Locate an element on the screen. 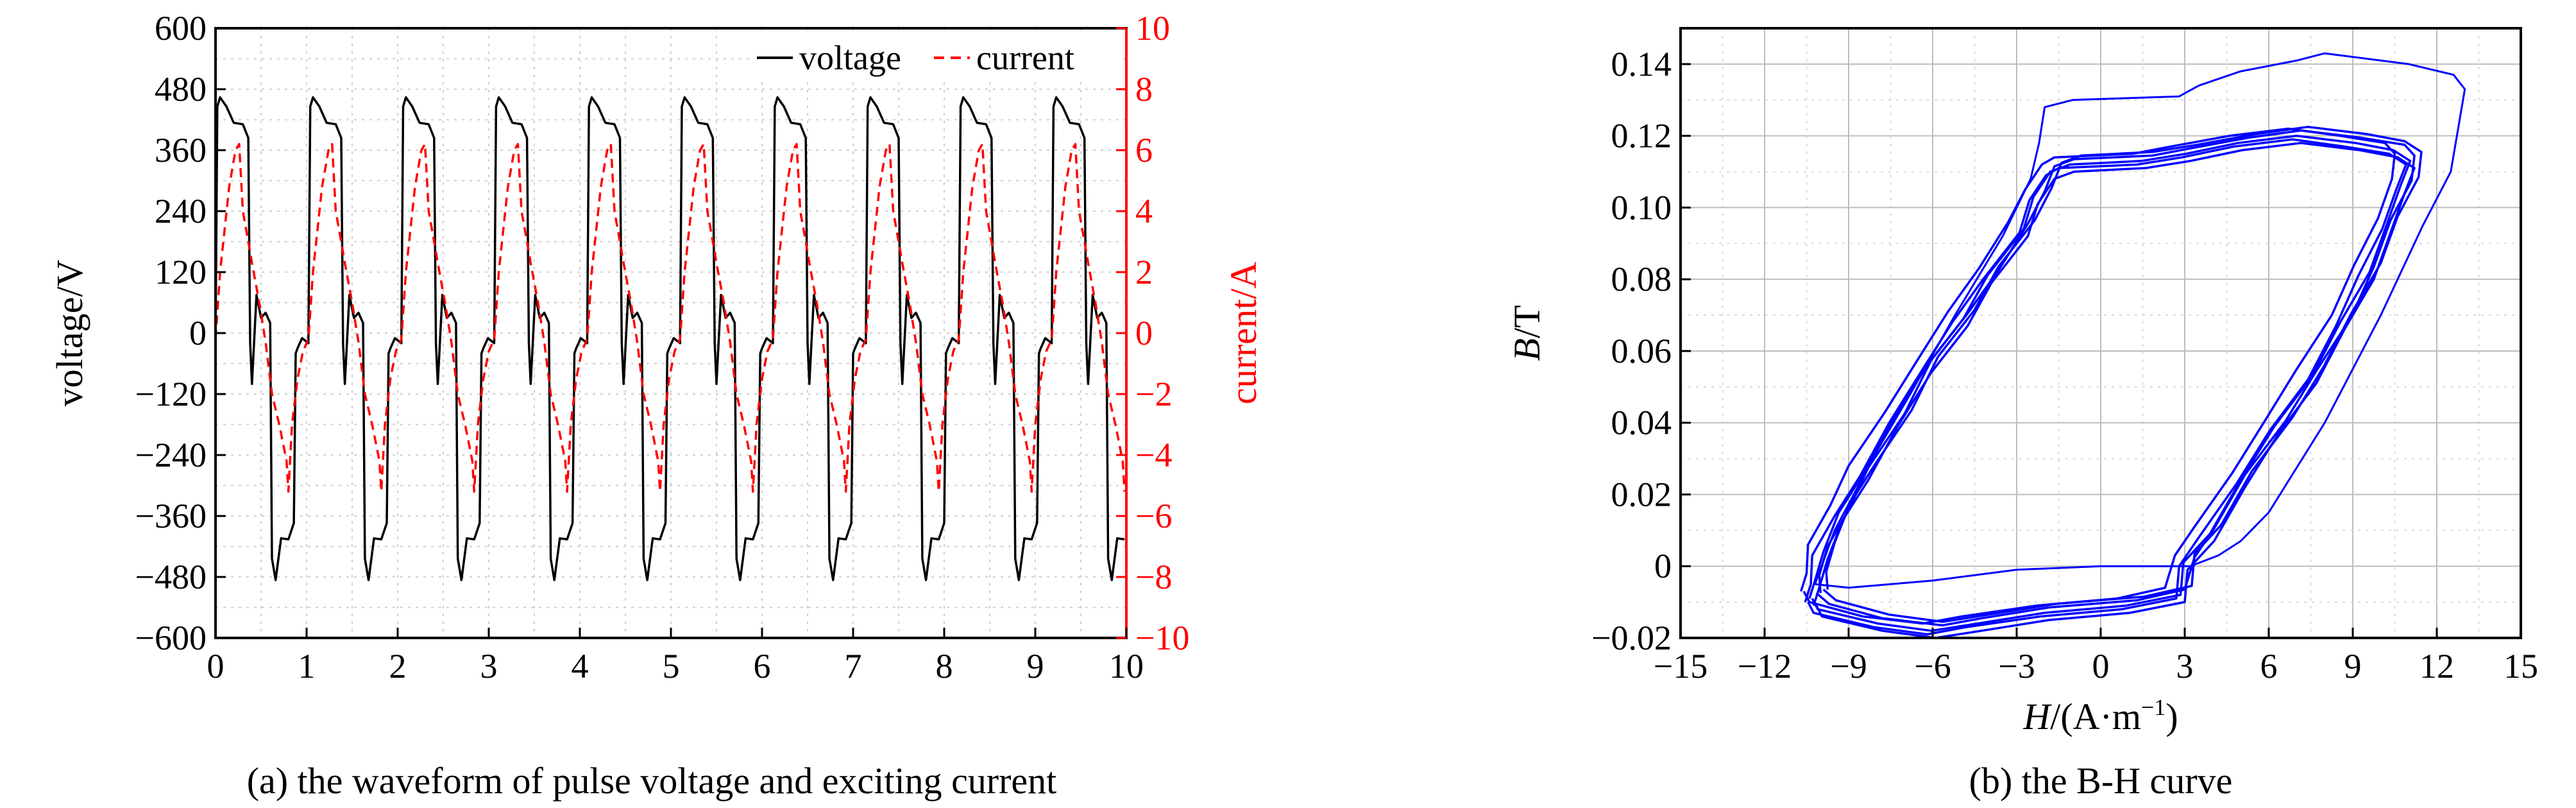 This screenshot has width=2576, height=808. y-tick-label: 0.12 is located at coordinates (1641, 136).